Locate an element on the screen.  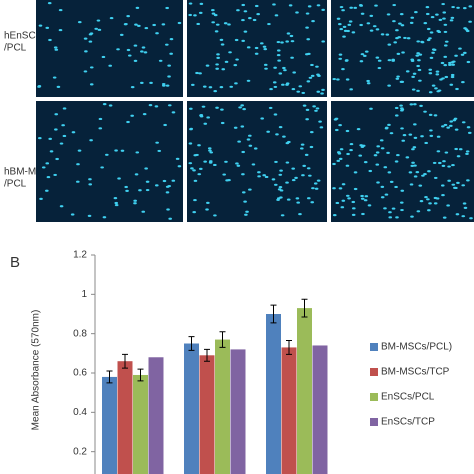
y-tick-label: 1 is located at coordinates (84, 294).